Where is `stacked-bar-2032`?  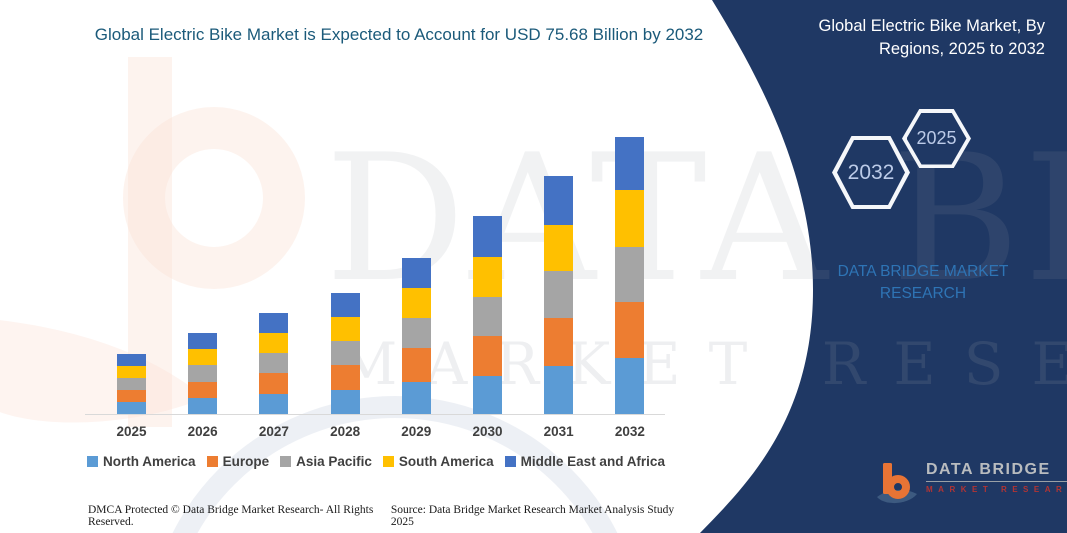 stacked-bar-2032 is located at coordinates (630, 275).